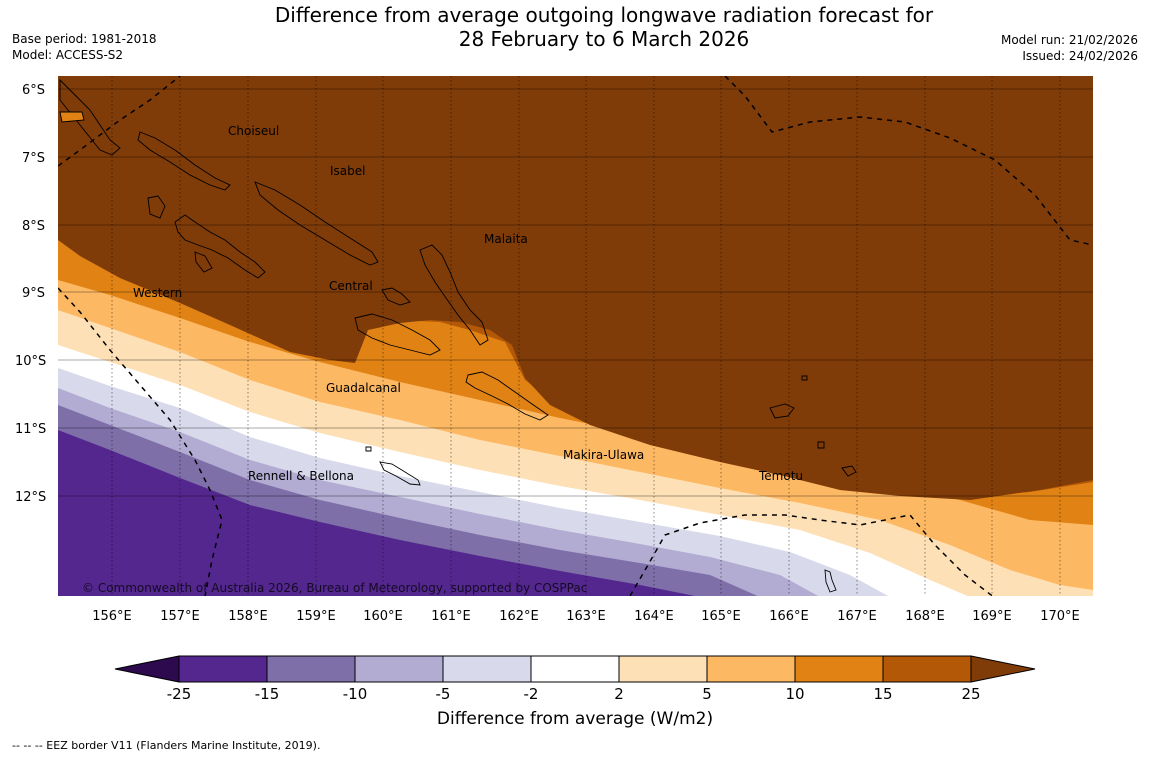 Image resolution: width=1150 pixels, height=758 pixels. I want to click on island-florida, so click(396, 296).